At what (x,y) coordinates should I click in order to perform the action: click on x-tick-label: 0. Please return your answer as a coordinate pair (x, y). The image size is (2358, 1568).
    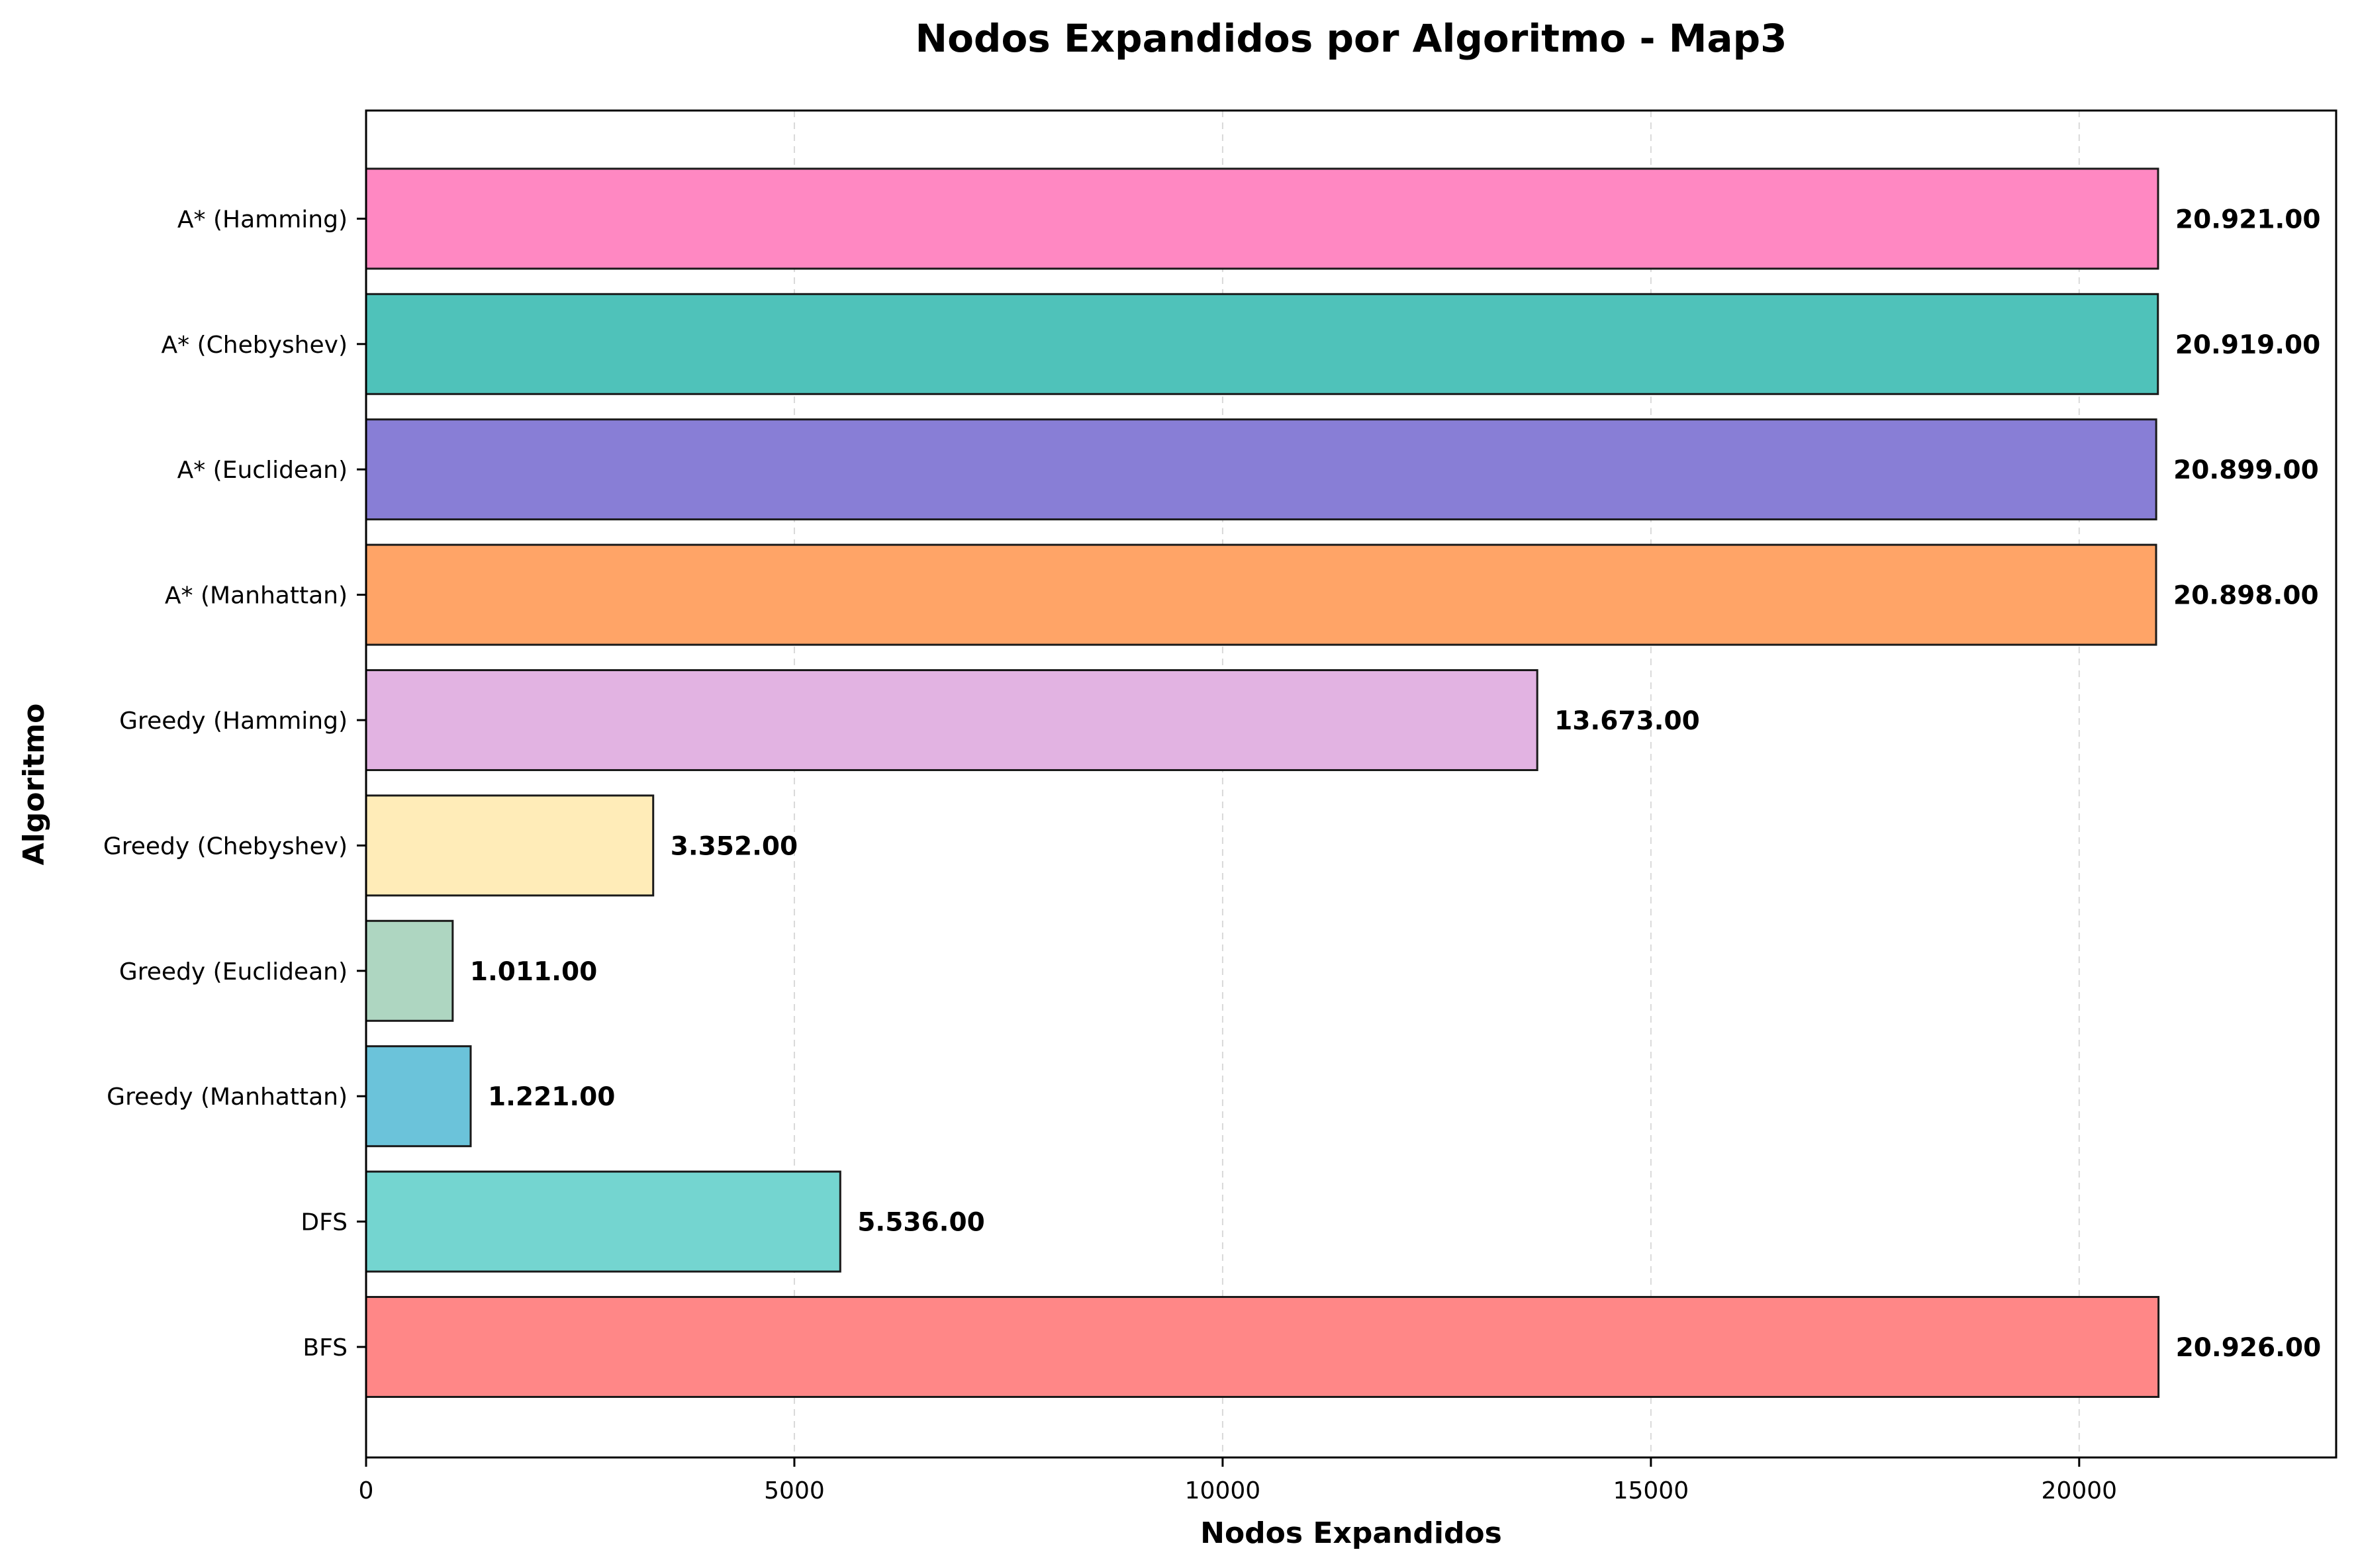
    Looking at the image, I should click on (366, 1490).